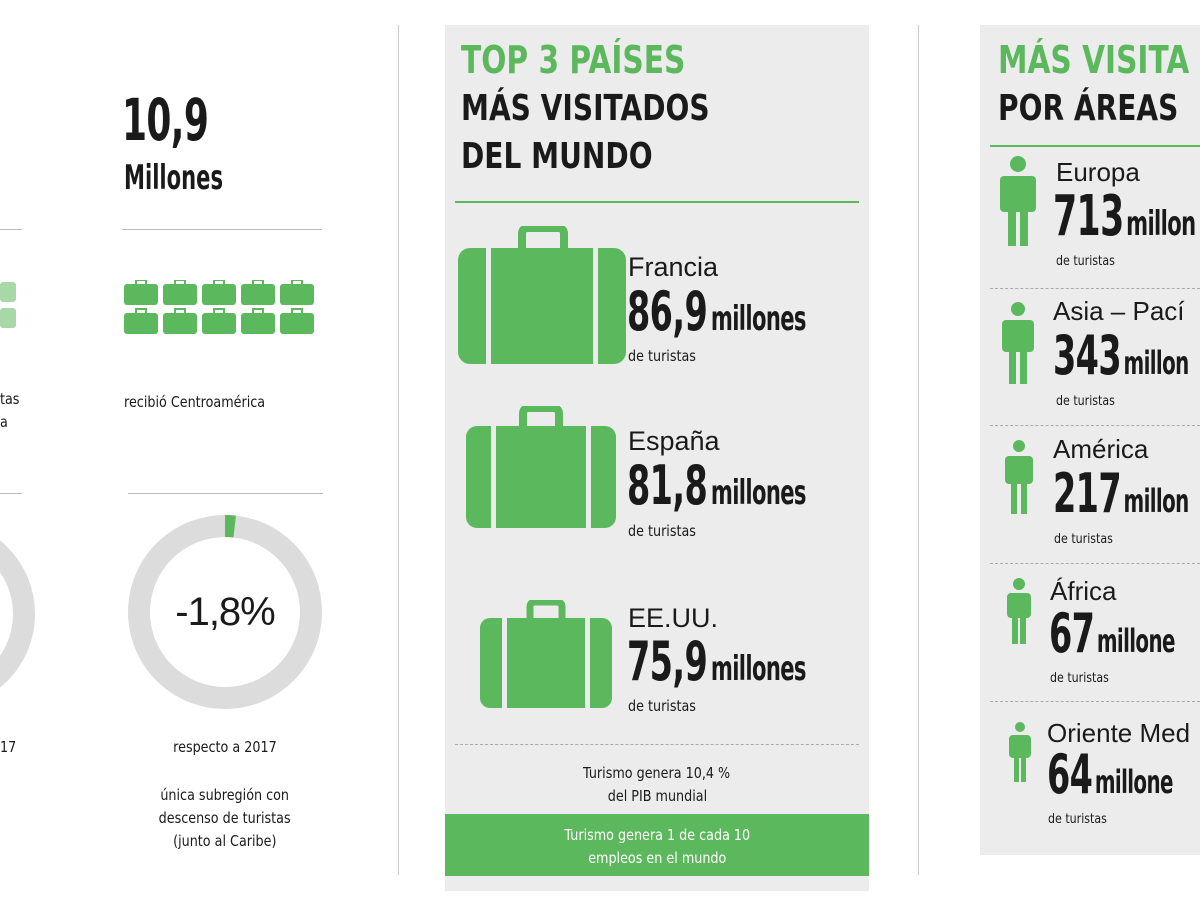 The image size is (1200, 900). I want to click on region-name: Asia – Pací, so click(1119, 311).